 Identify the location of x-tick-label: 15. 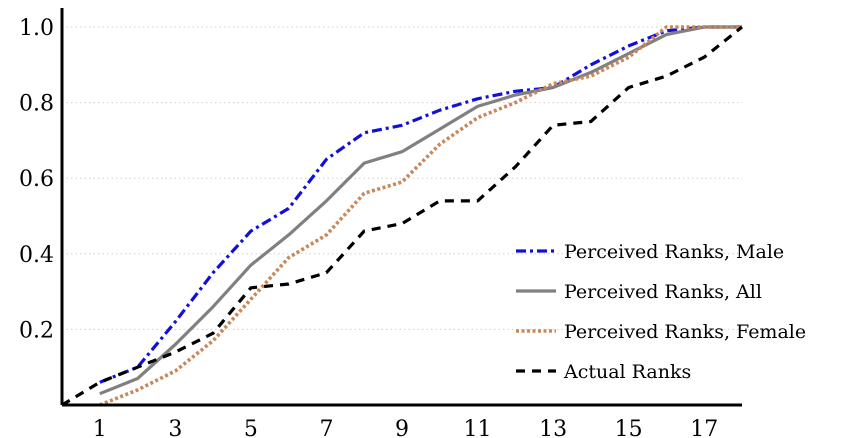
(629, 427).